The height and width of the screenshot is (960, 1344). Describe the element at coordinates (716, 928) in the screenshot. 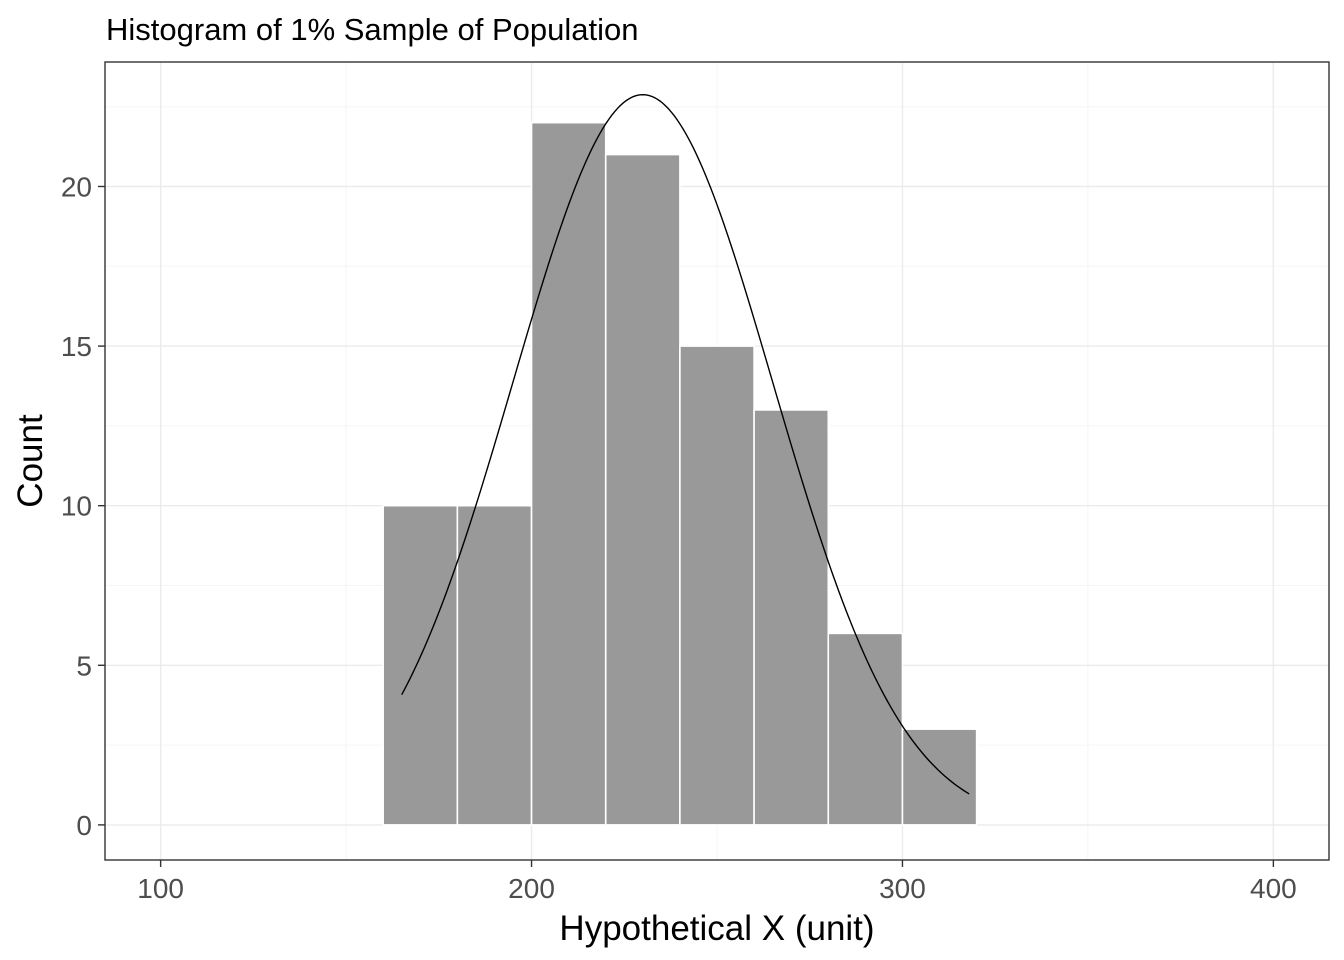

I see `x-axis-title: Hypothetical X (unit)` at that location.